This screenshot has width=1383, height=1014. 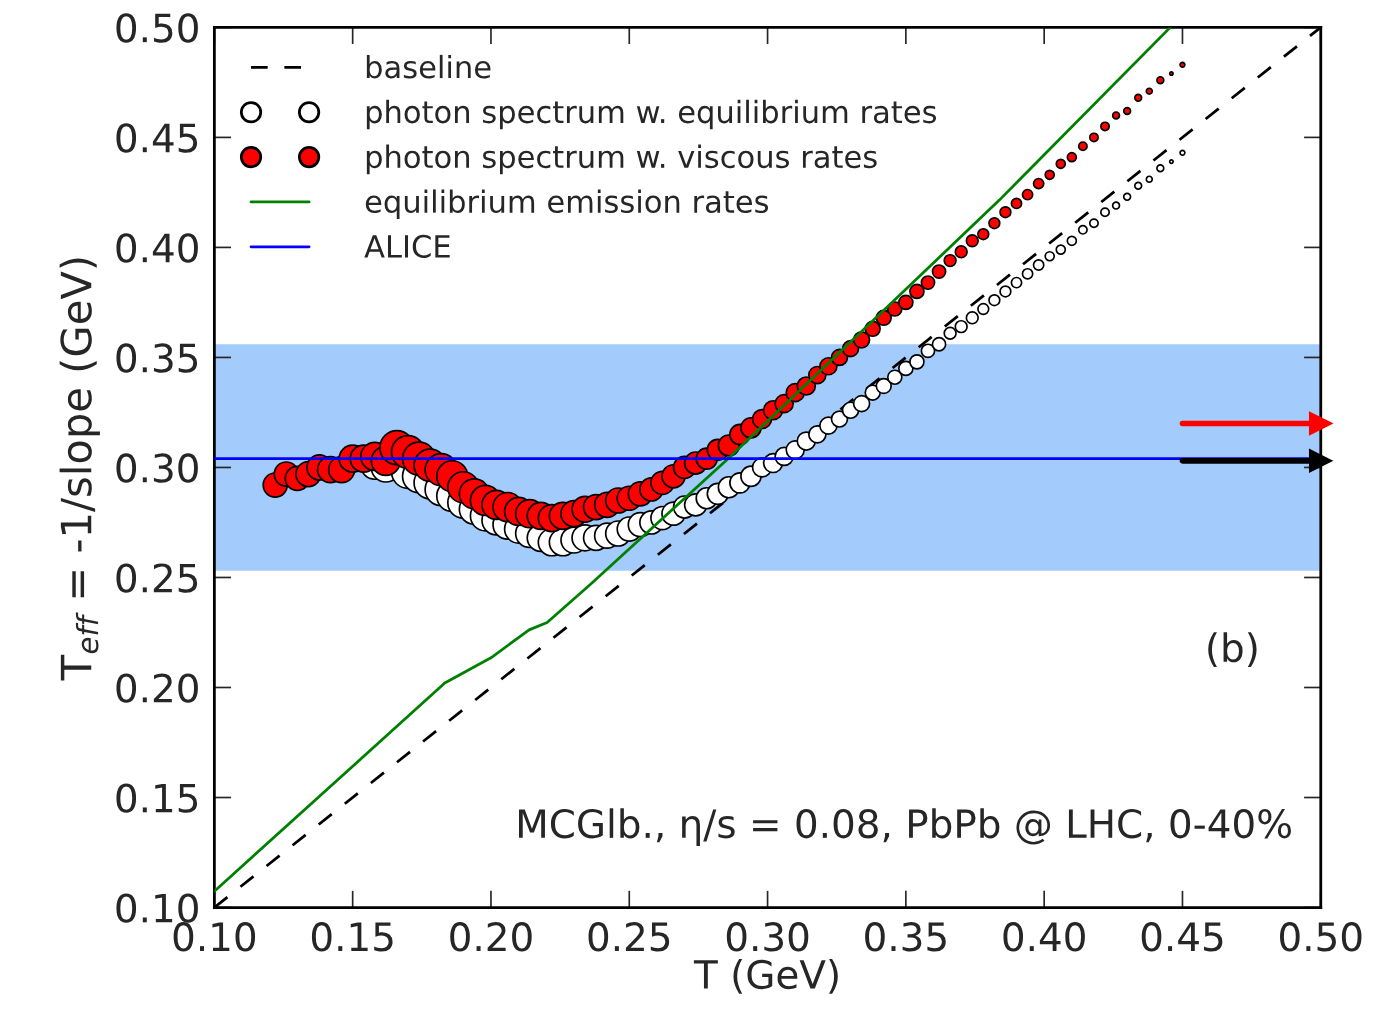 I want to click on x-axis-title: T (GeV), so click(x=765, y=976).